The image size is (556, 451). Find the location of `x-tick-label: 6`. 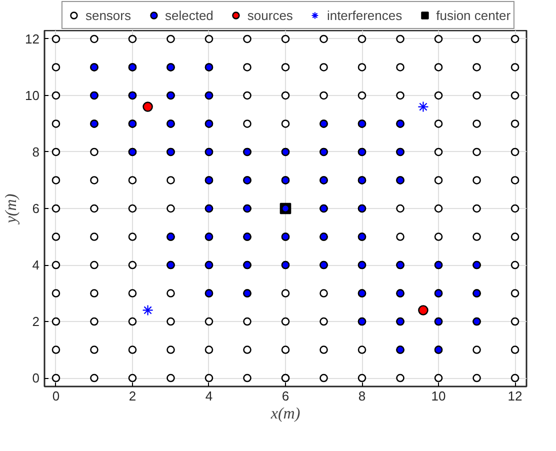

x-tick-label: 6 is located at coordinates (286, 396).